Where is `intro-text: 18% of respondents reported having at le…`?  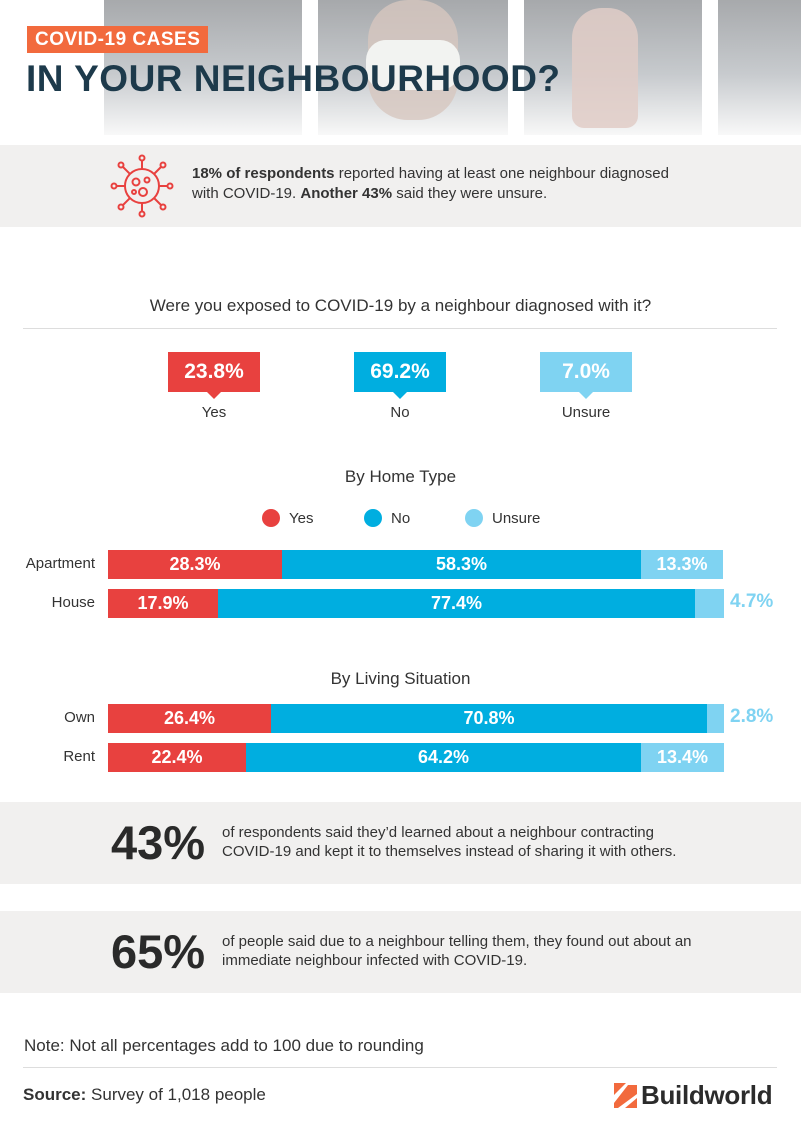
intro-text: 18% of respondents reported having at le… is located at coordinates (430, 183).